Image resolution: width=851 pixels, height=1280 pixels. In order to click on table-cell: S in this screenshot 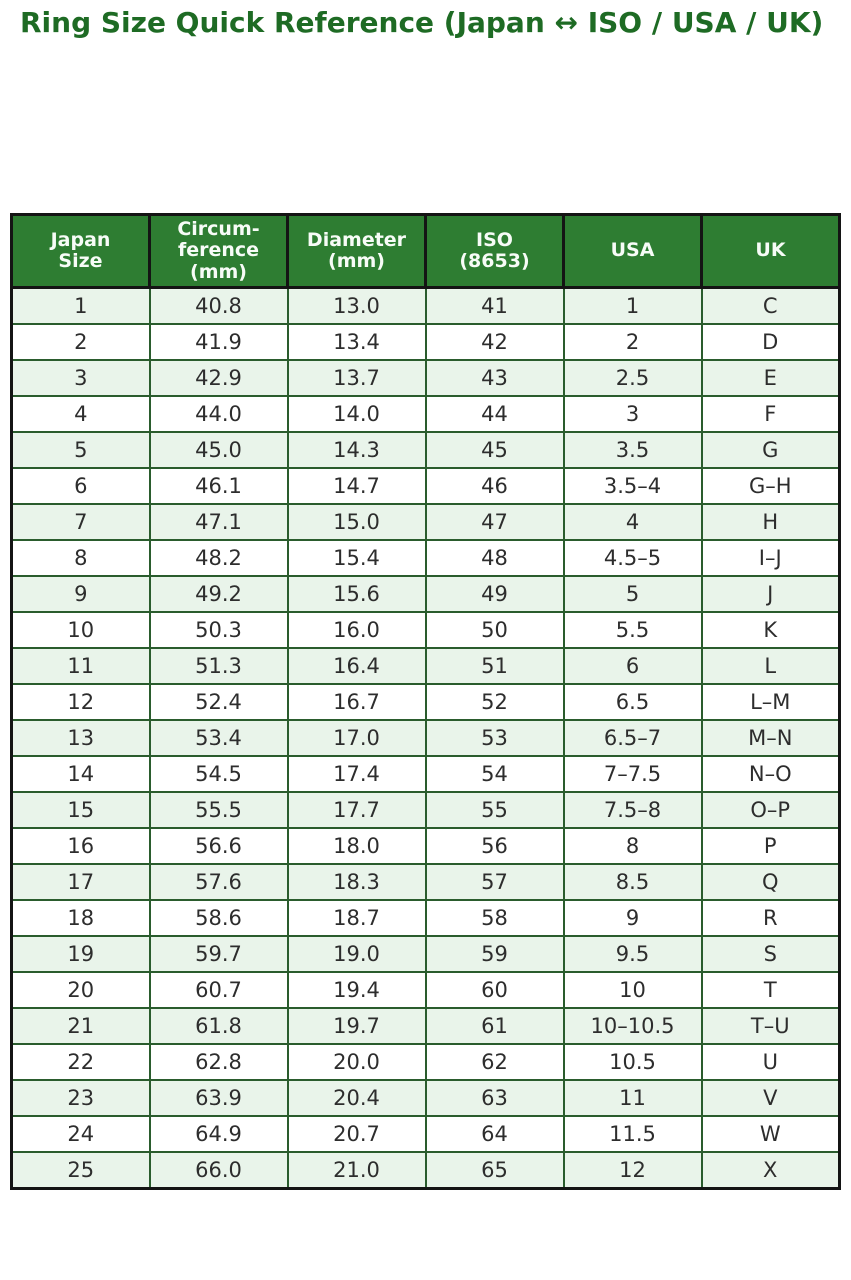, I will do `click(770, 953)`.